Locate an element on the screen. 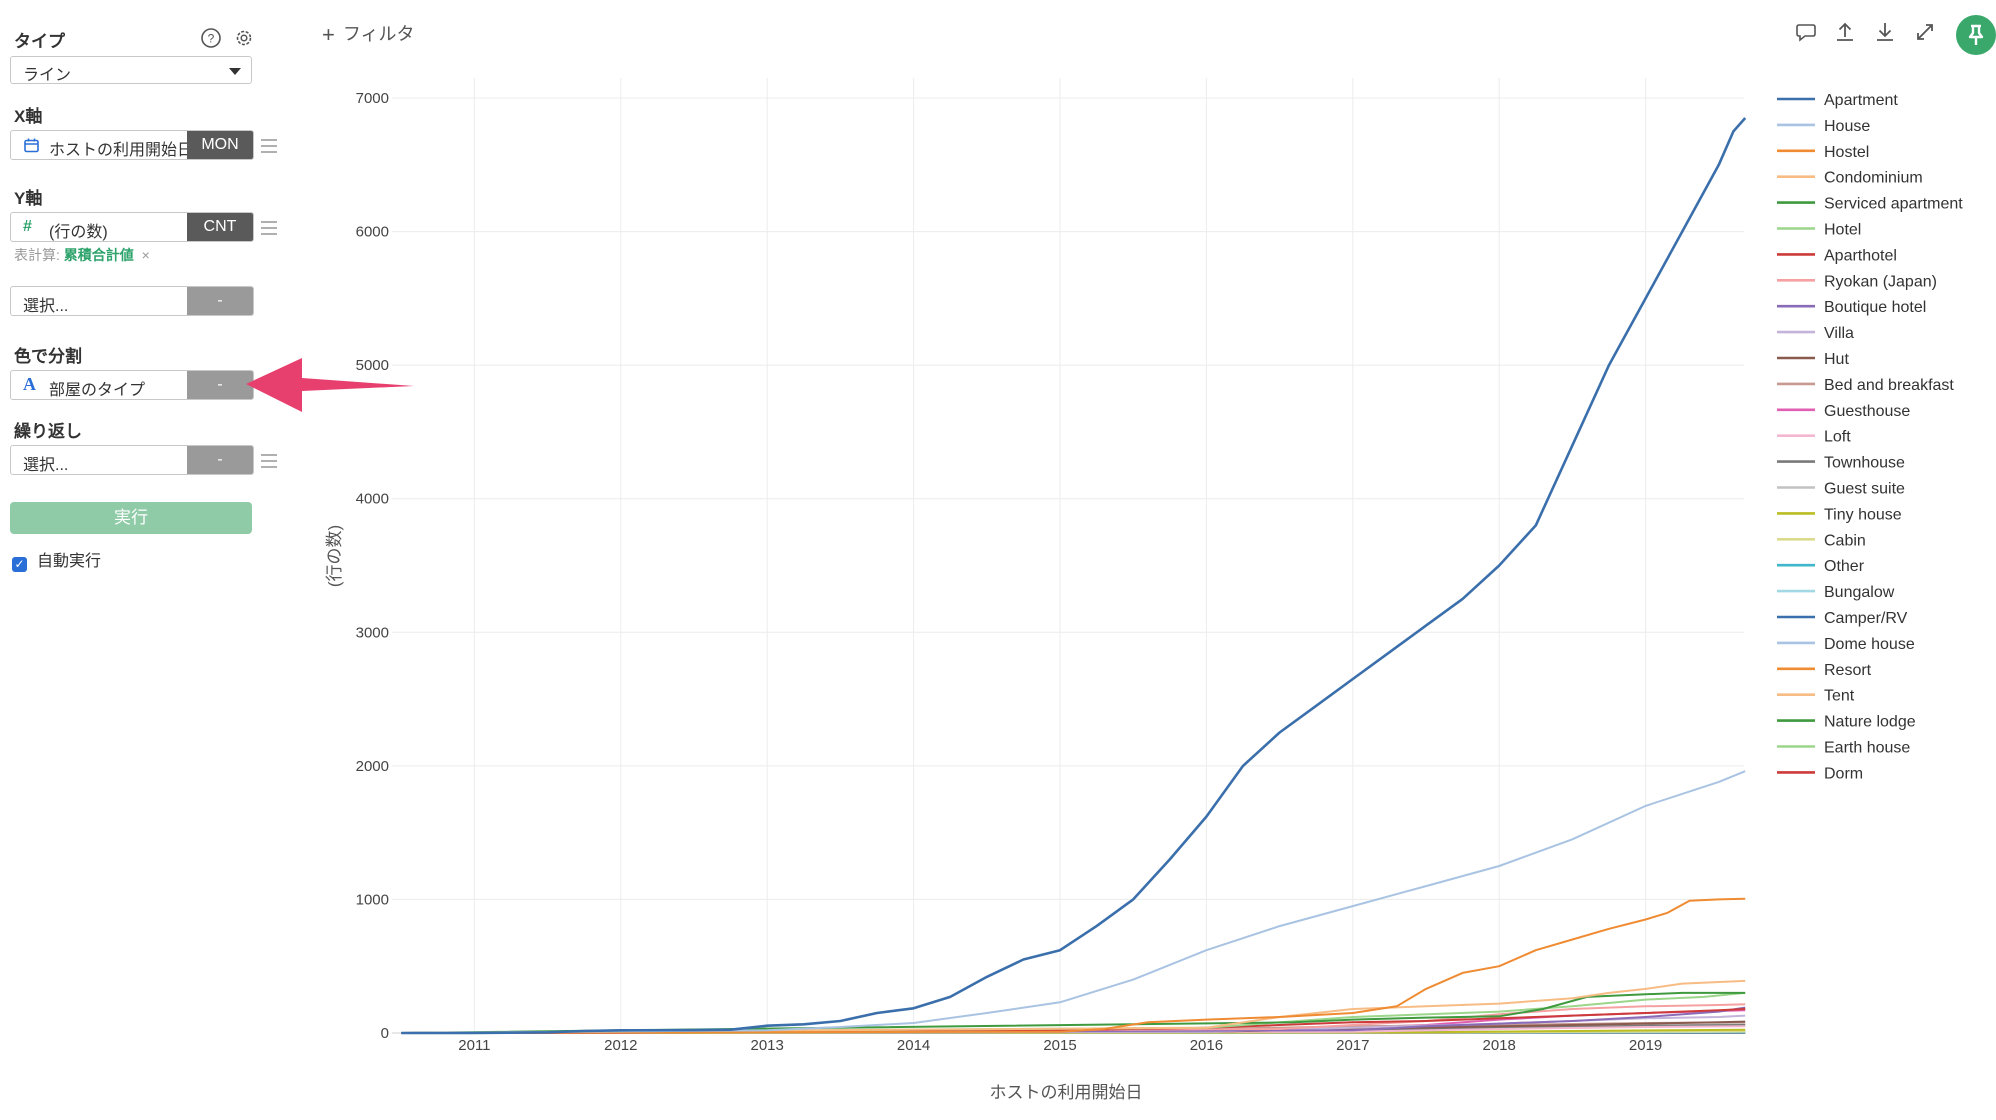  legend-item: Tent is located at coordinates (1839, 696).